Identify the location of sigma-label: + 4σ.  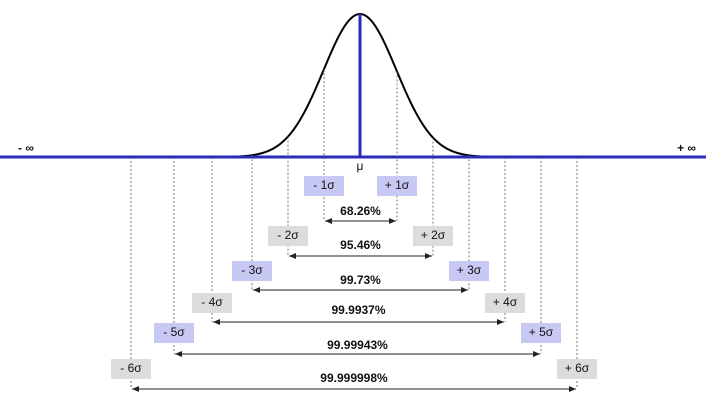
(505, 302).